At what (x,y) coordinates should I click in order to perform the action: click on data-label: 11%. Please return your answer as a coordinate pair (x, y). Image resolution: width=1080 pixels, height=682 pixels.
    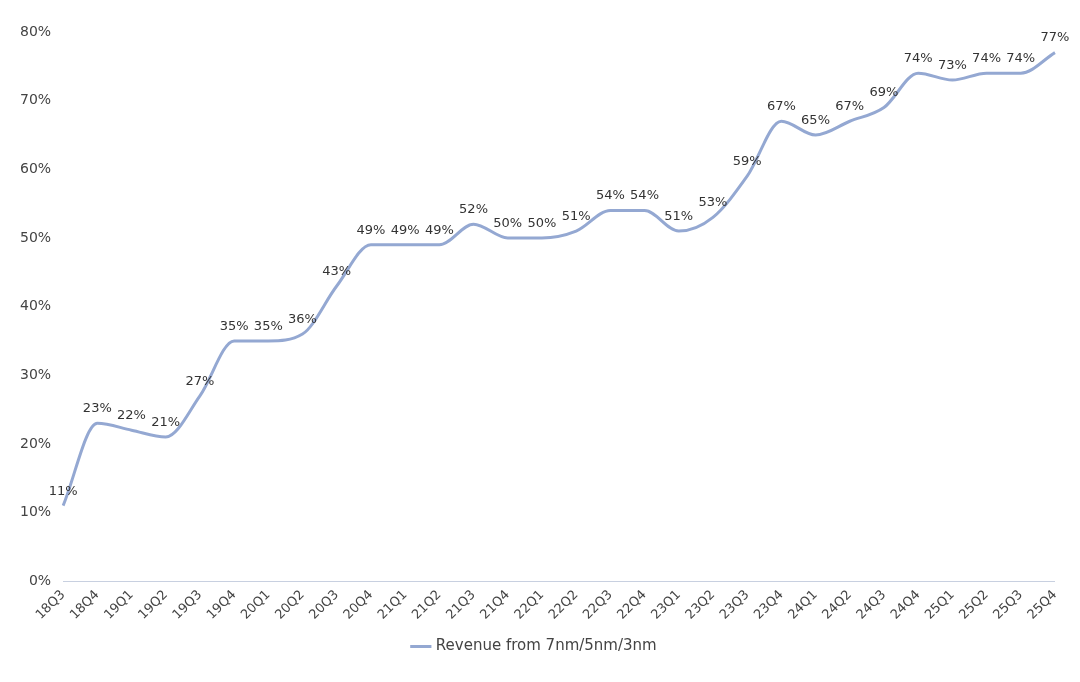
    Looking at the image, I should click on (63, 490).